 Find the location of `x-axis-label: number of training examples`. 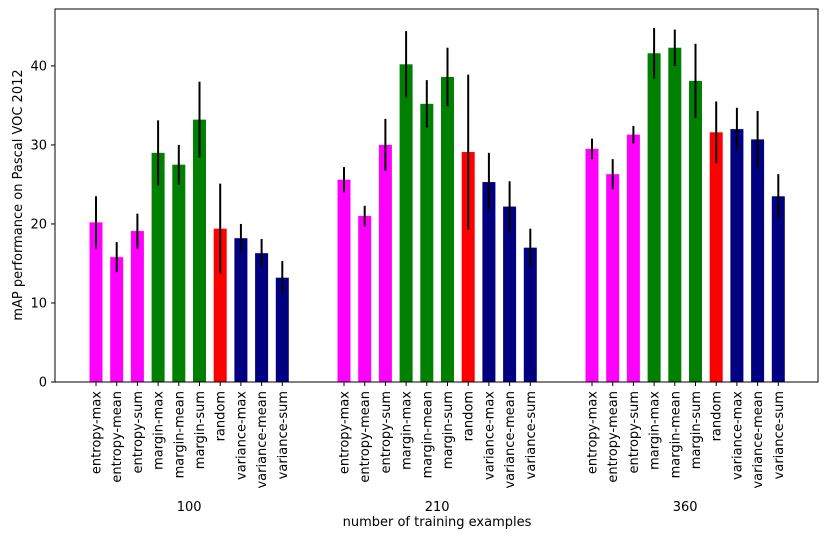

x-axis-label: number of training examples is located at coordinates (437, 522).